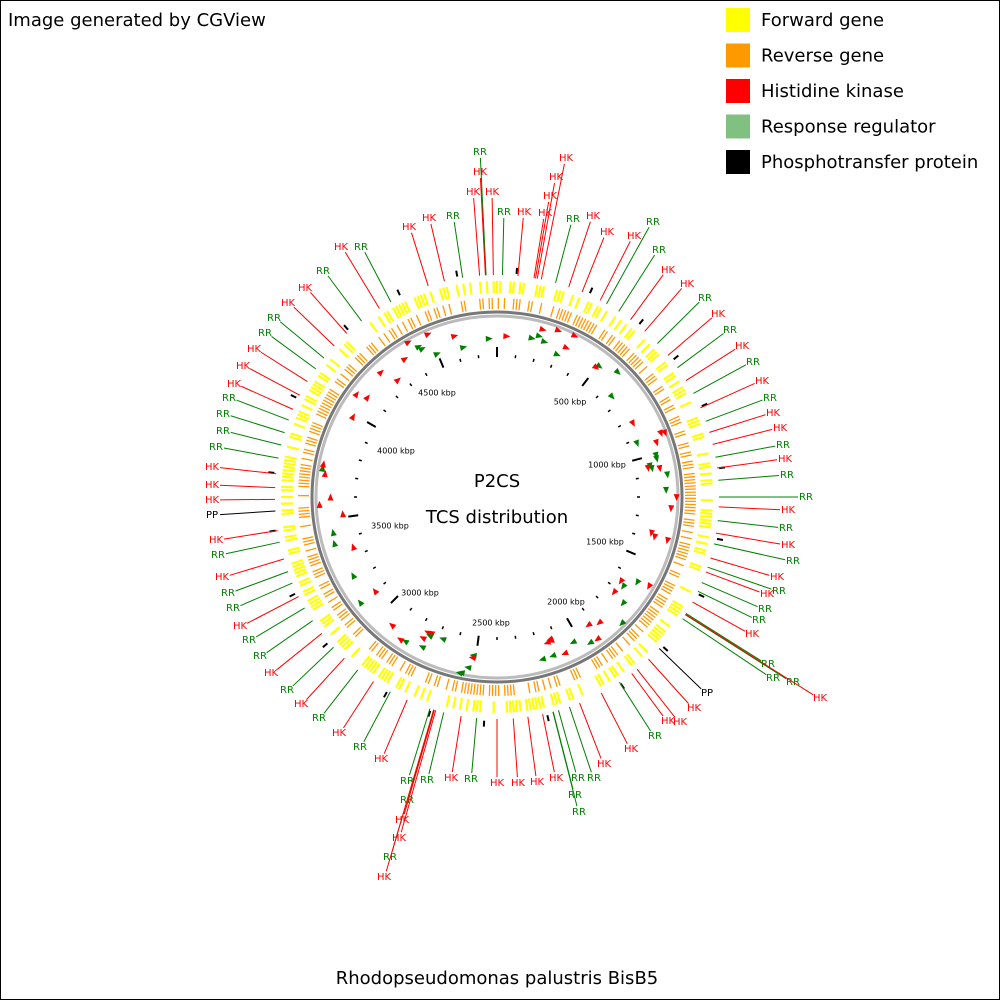 This screenshot has width=1000, height=1000. I want to click on scale-label: 3000 kbp, so click(420, 593).